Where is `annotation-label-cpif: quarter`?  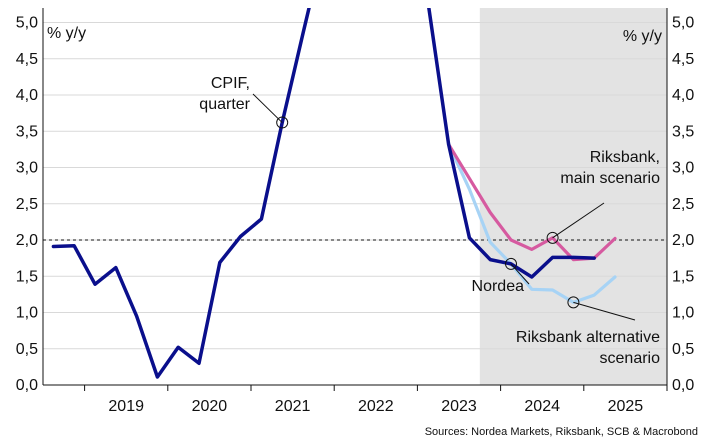 annotation-label-cpif: quarter is located at coordinates (224, 104).